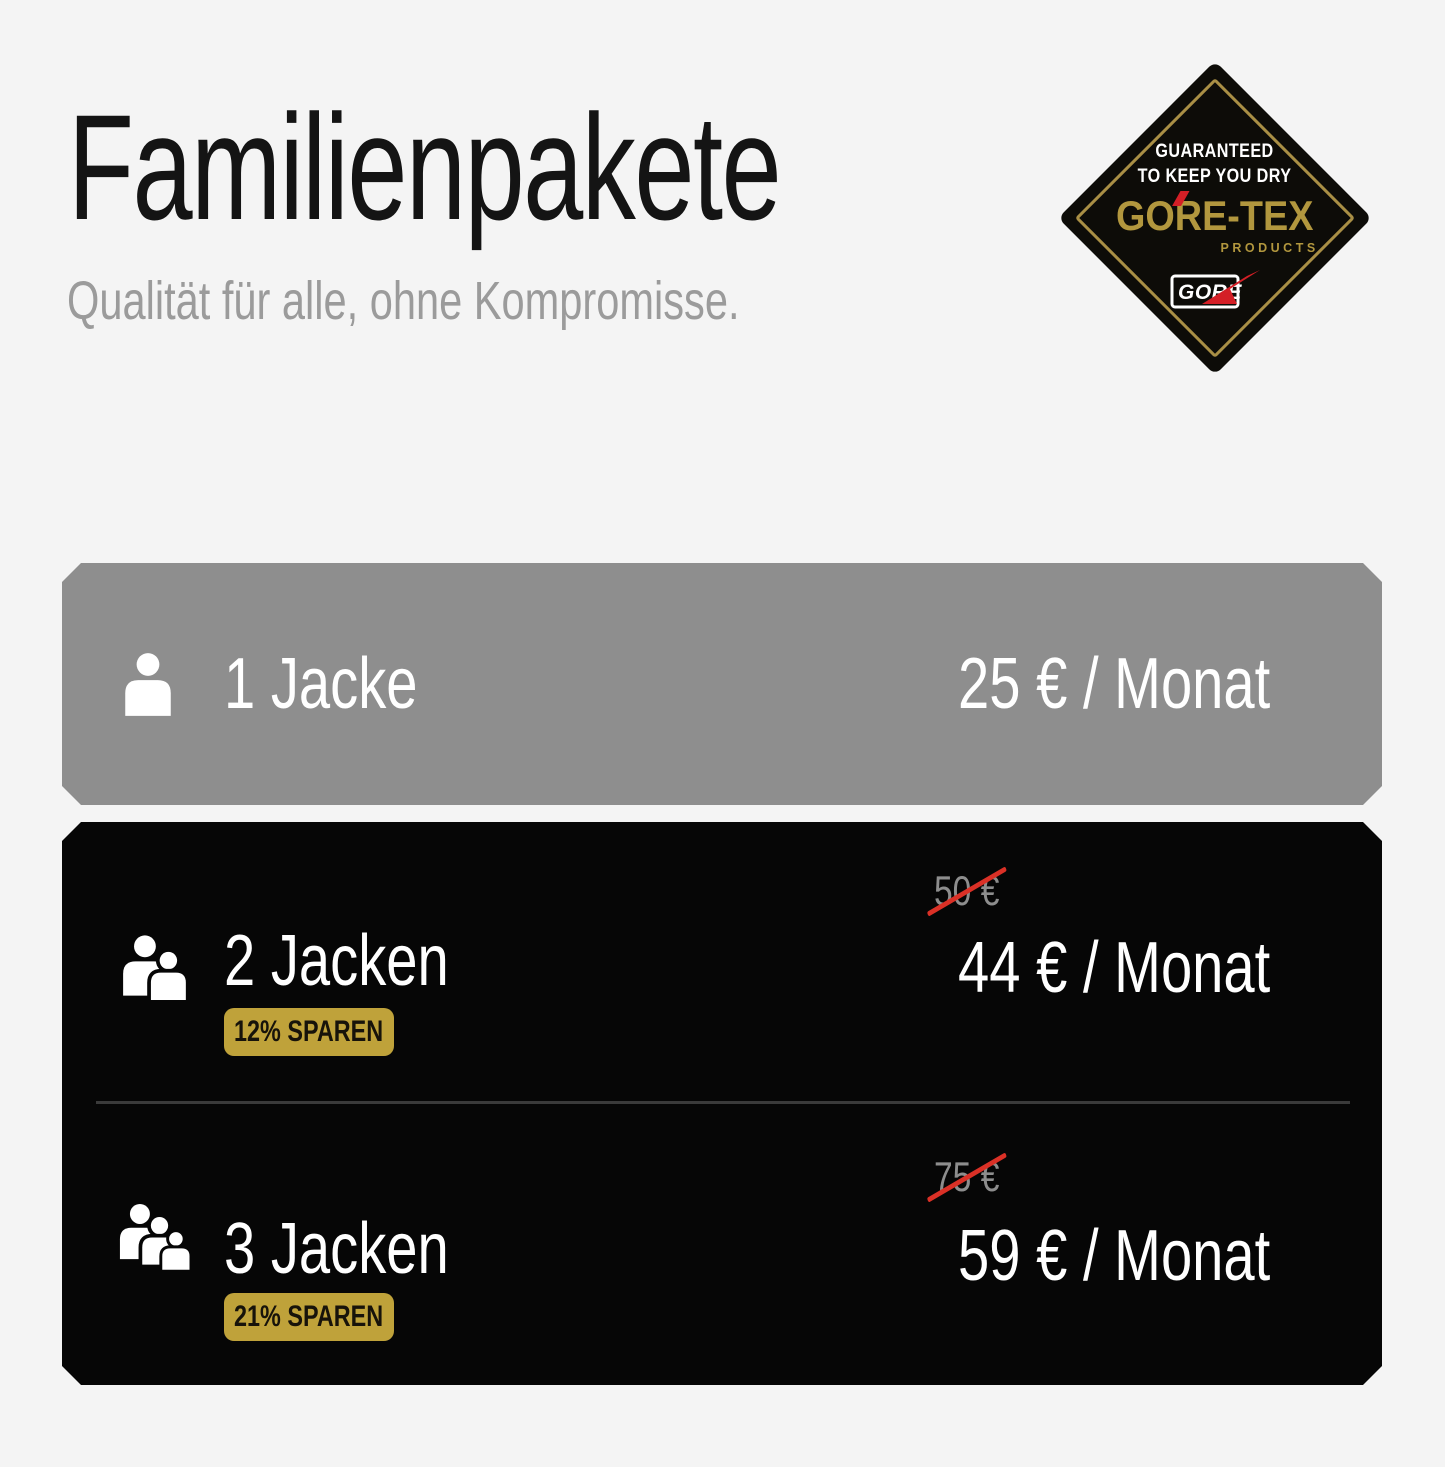 This screenshot has width=1445, height=1467. What do you see at coordinates (403, 301) in the screenshot?
I see `page-subtitle: Qualität für alle, ohne Kompromisse.` at bounding box center [403, 301].